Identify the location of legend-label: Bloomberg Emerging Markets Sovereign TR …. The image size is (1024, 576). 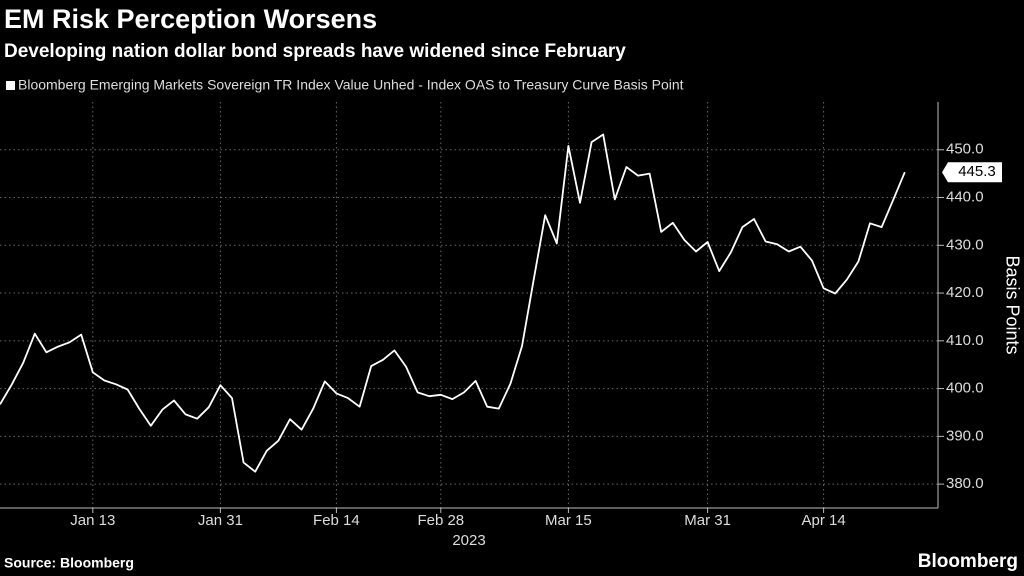
(351, 85).